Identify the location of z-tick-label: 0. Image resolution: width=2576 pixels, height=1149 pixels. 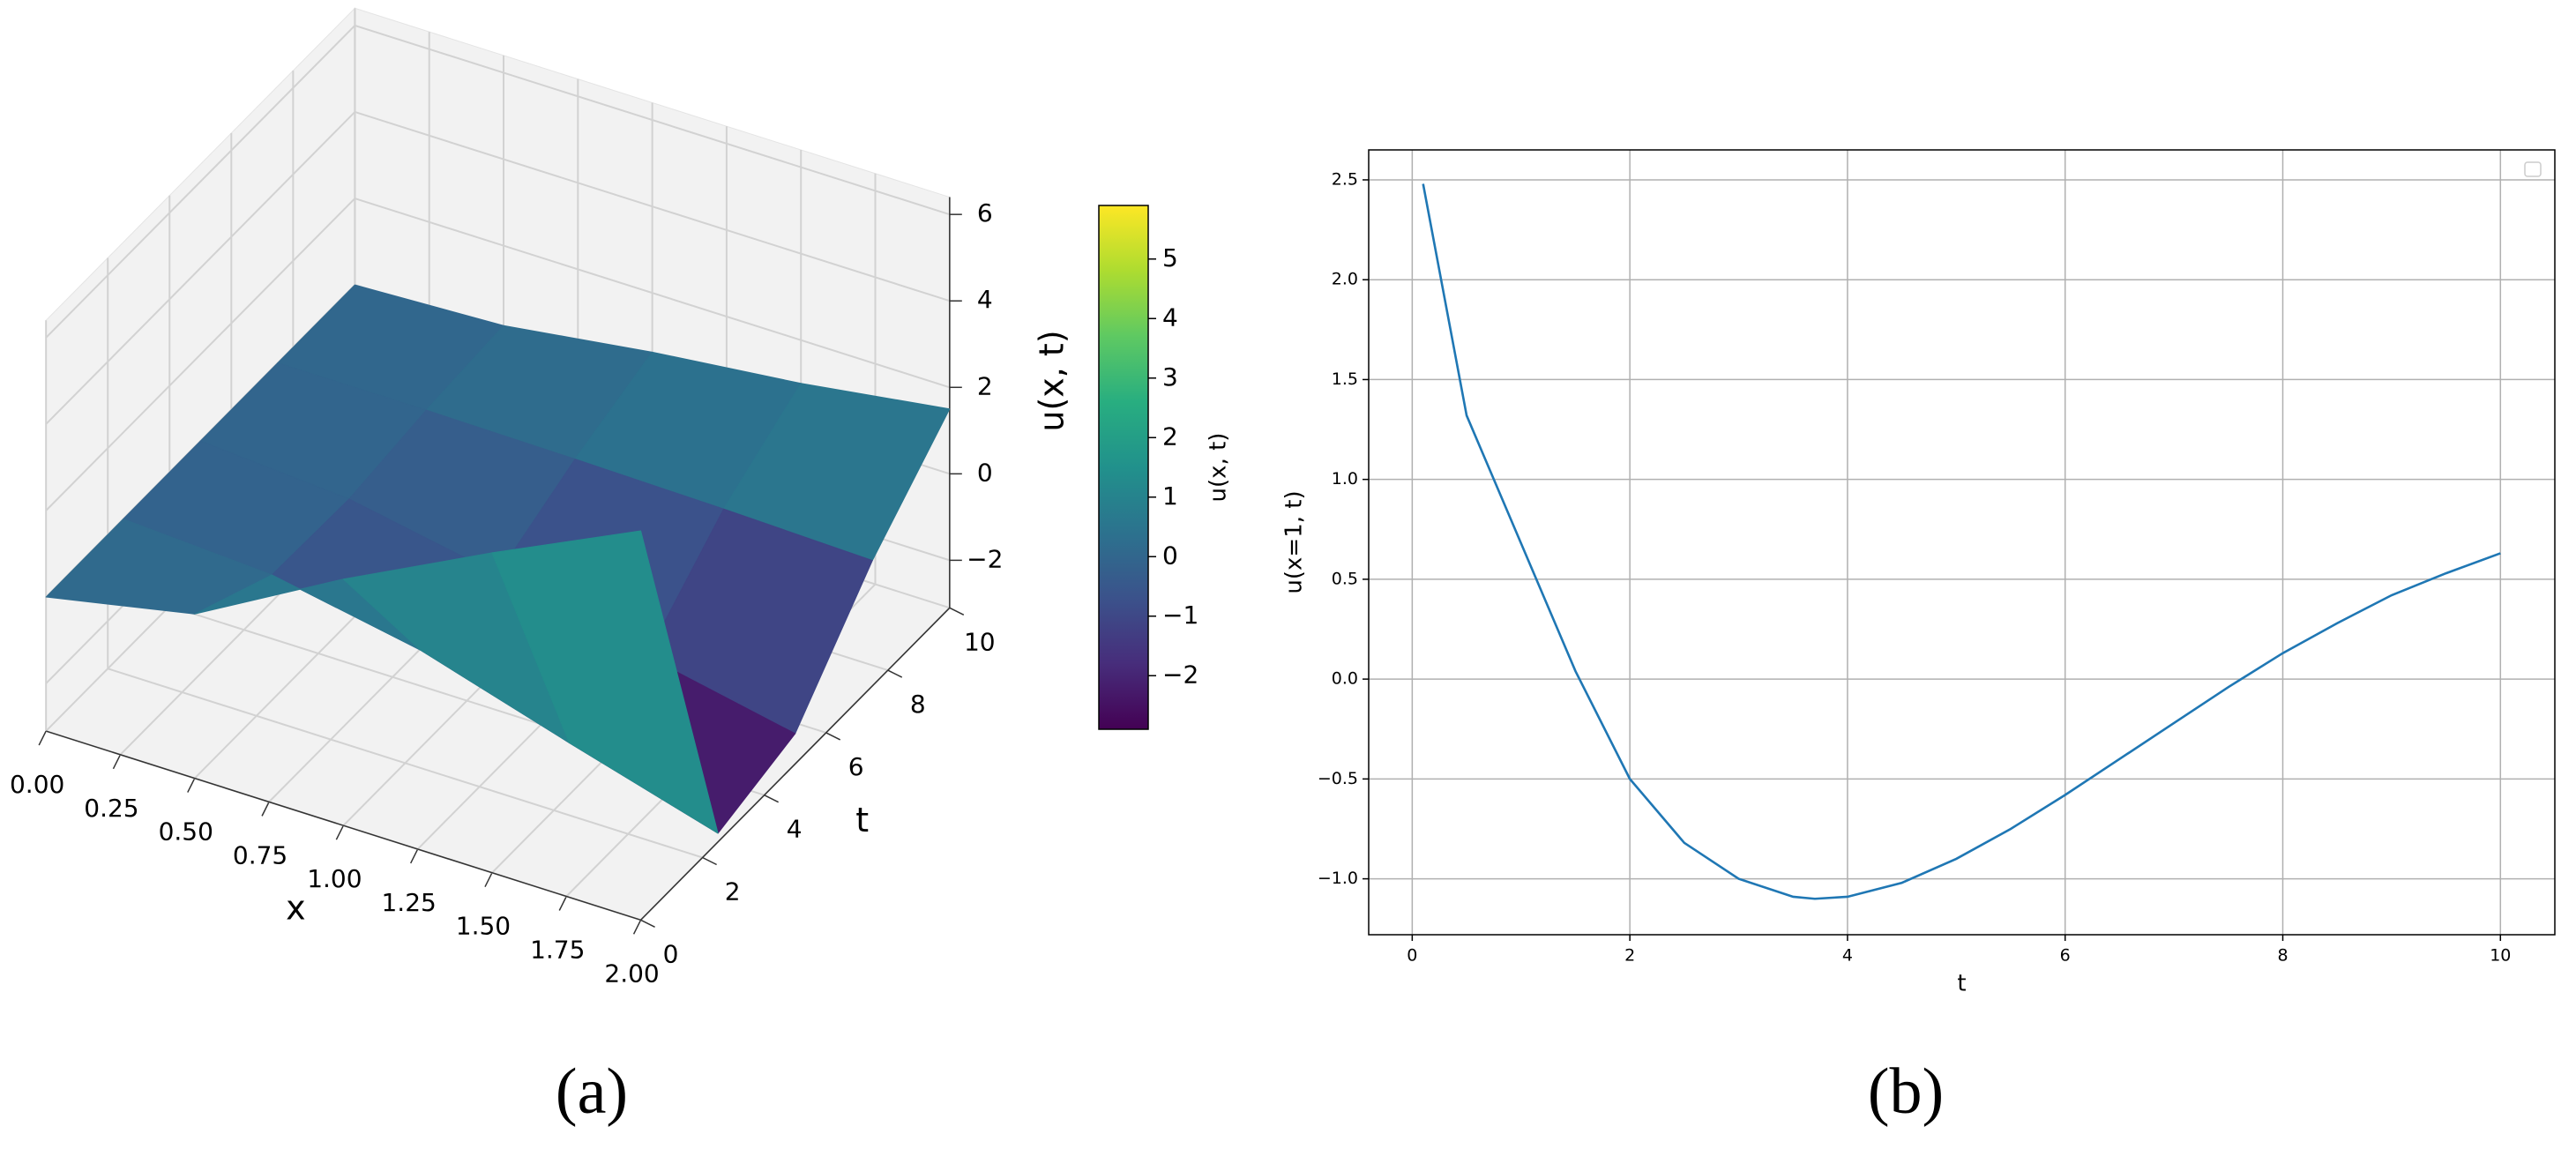
(985, 473).